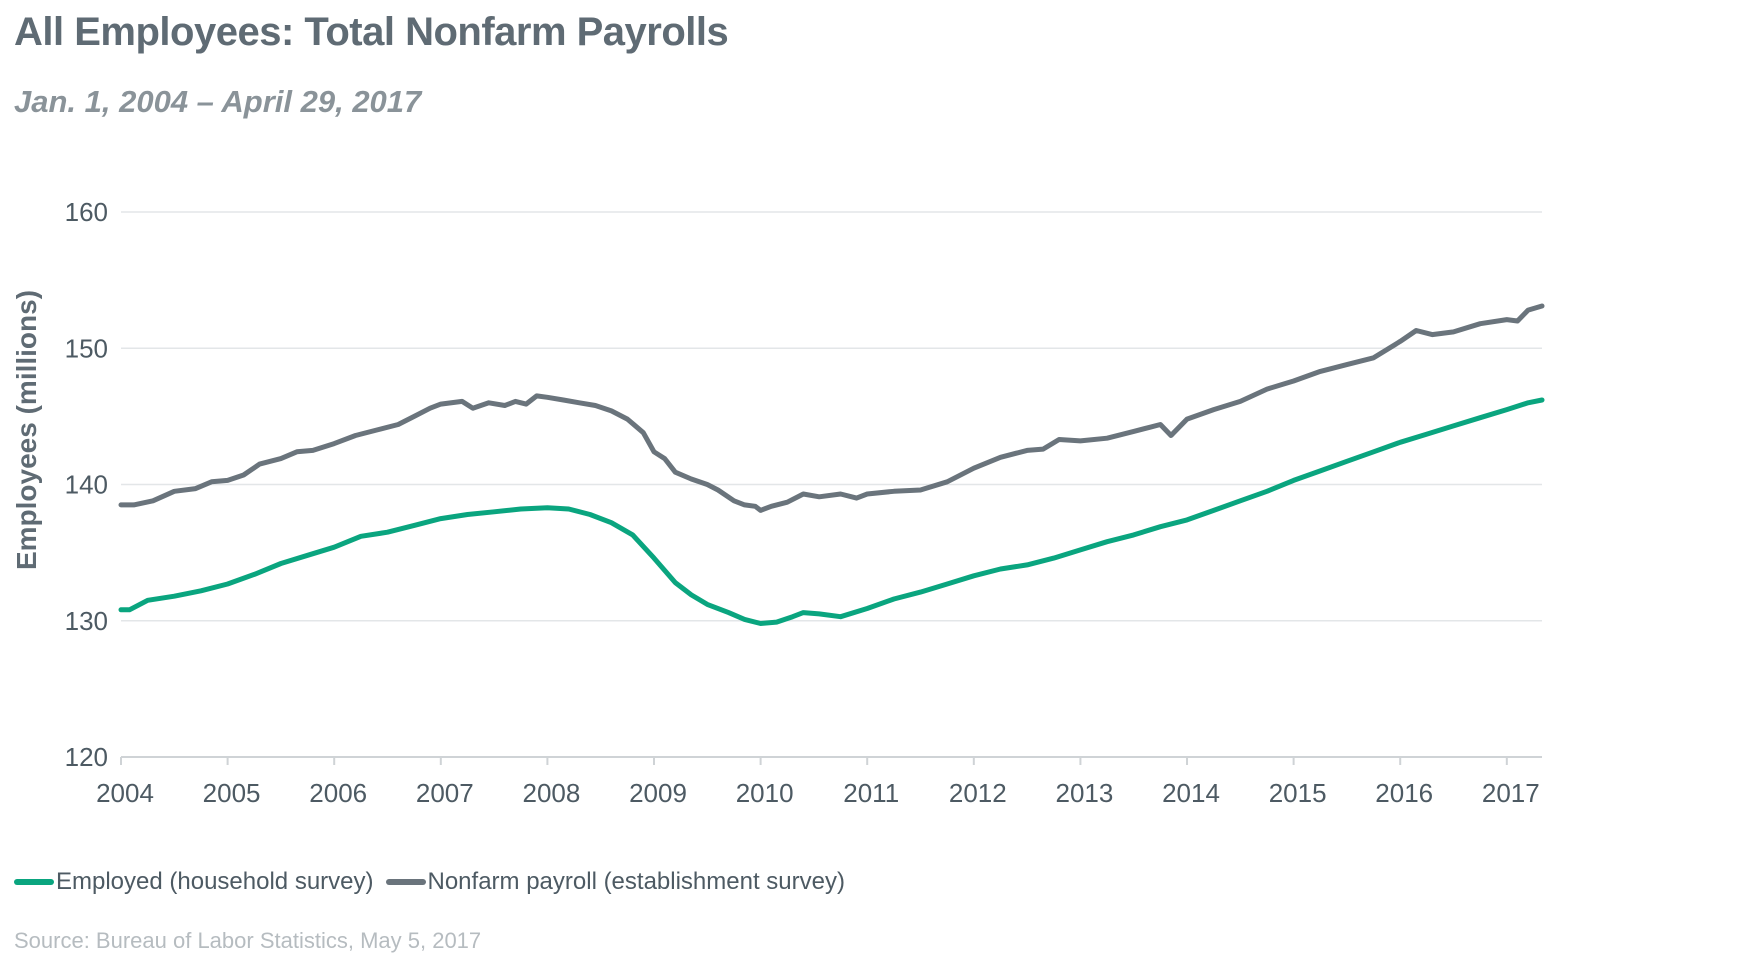  I want to click on legend-item-nonfarm: Nonfarm payroll (establishment survey), so click(615, 882).